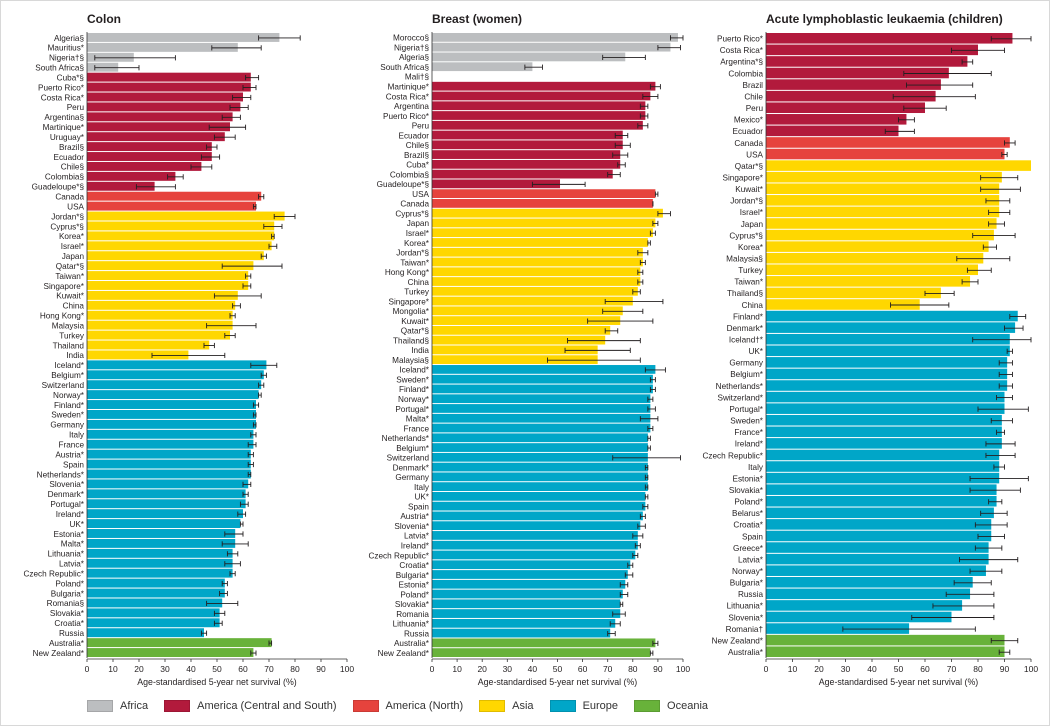  What do you see at coordinates (250, 706) in the screenshot?
I see `legend-item: America (Central and South)` at bounding box center [250, 706].